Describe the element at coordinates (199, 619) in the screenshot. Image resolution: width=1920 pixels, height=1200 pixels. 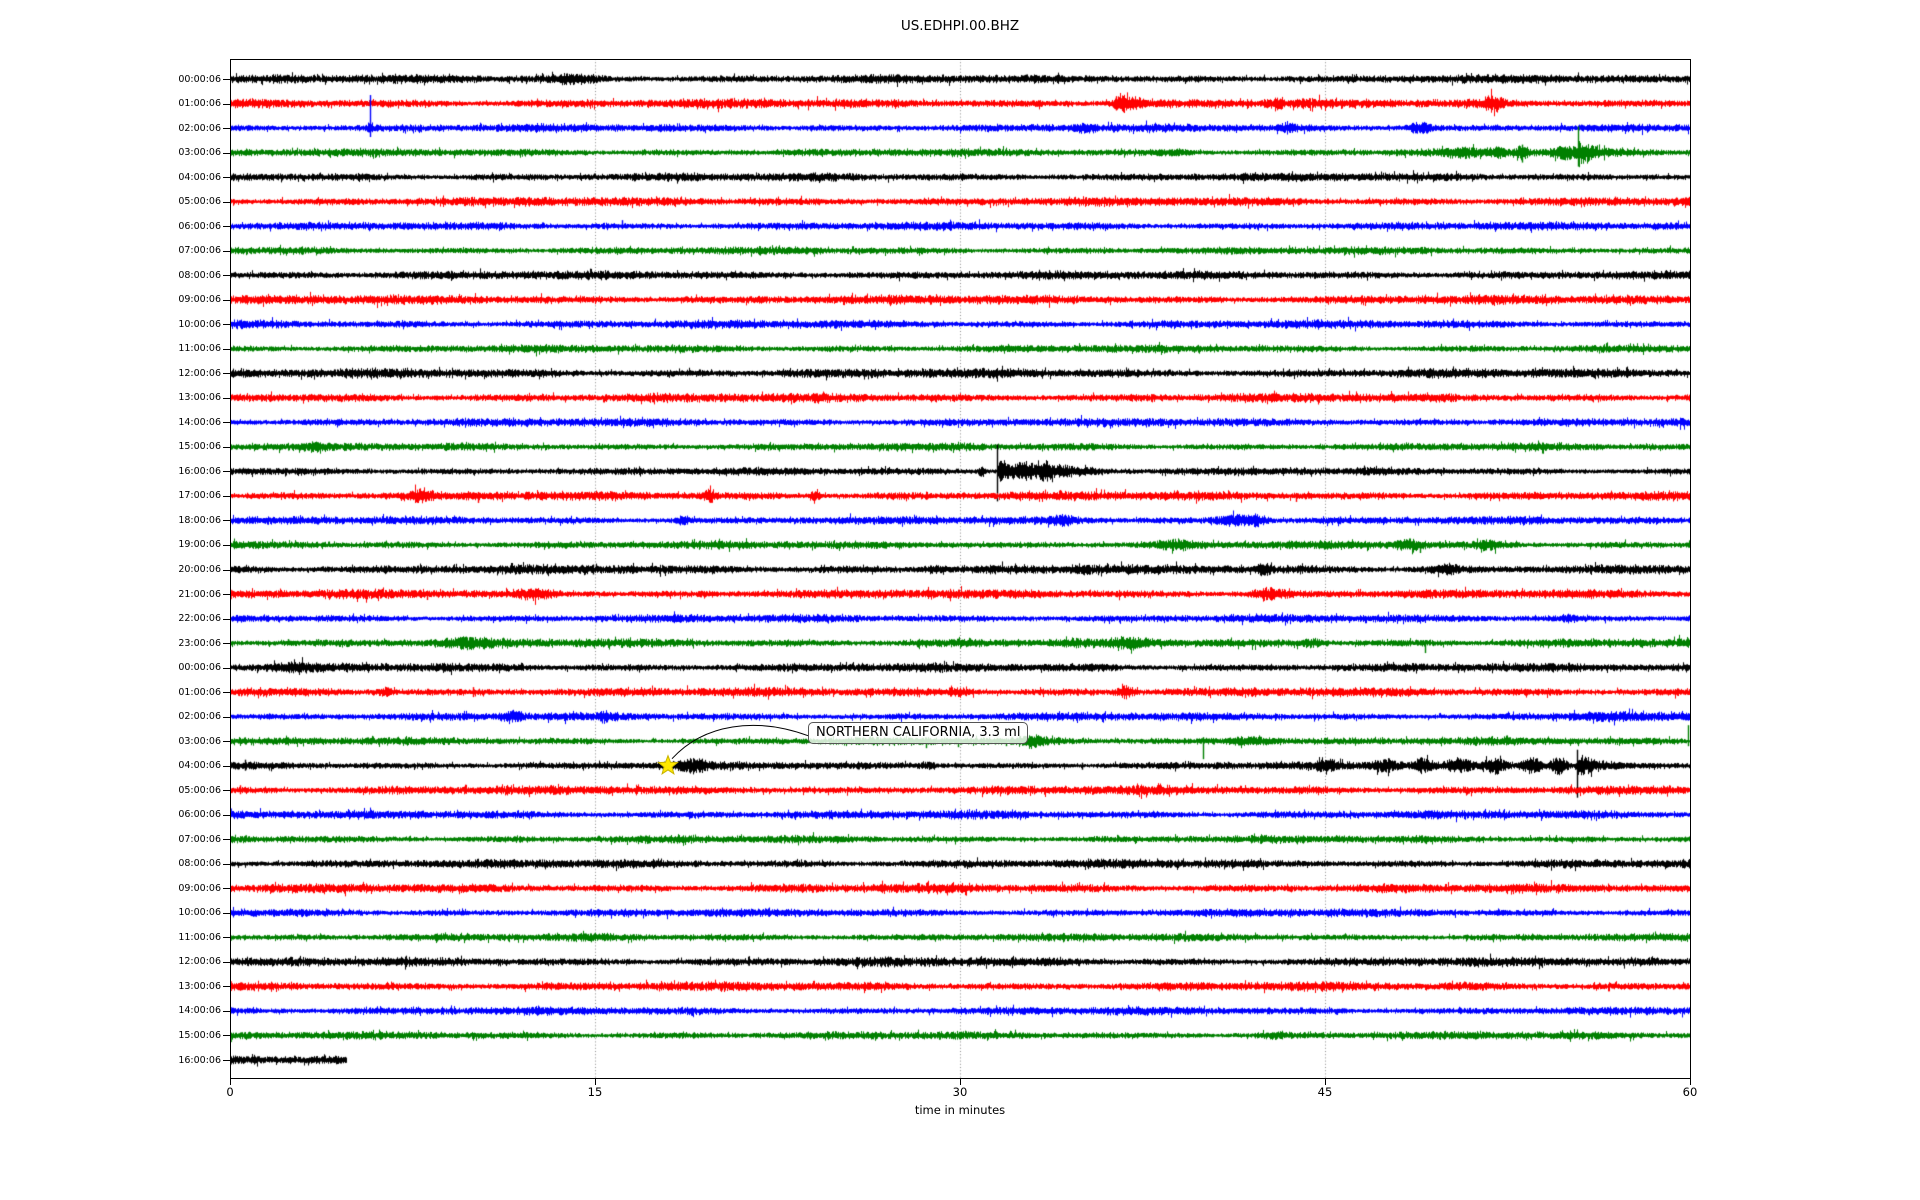
I see `y-tick-label: 22:00:06` at that location.